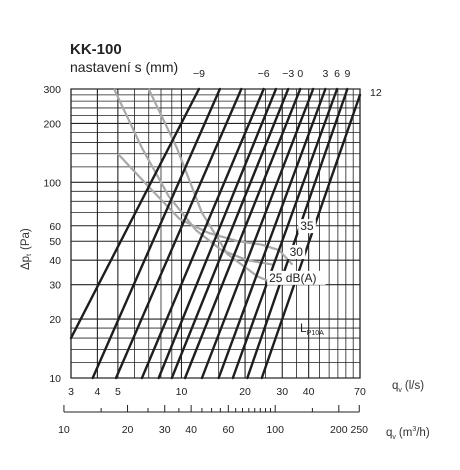 This screenshot has height=470, width=460. I want to click on x-axis-label-ls-unit: (l/s), so click(414, 386).